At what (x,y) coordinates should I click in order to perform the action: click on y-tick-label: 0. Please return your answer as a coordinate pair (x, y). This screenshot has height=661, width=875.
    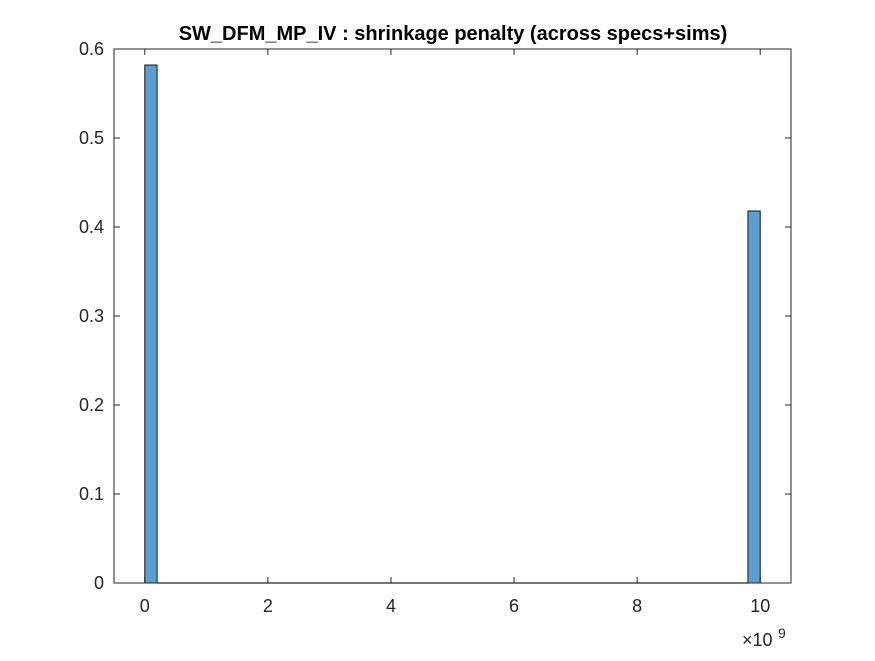
    Looking at the image, I should click on (99, 583).